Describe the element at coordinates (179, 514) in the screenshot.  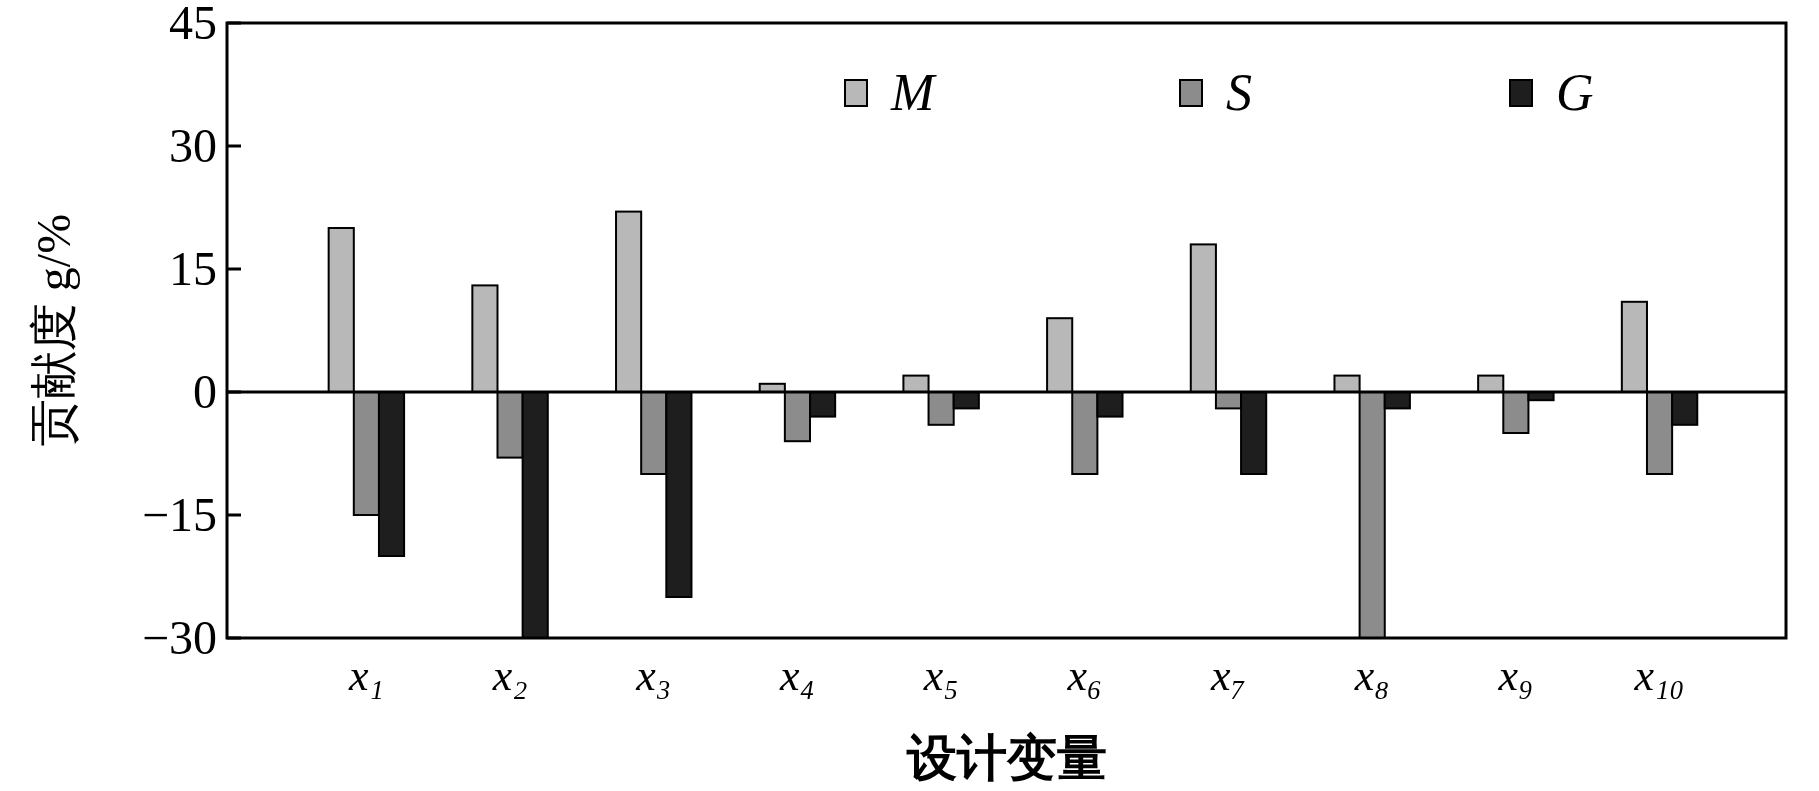
I see `y-tick-label: −15` at that location.